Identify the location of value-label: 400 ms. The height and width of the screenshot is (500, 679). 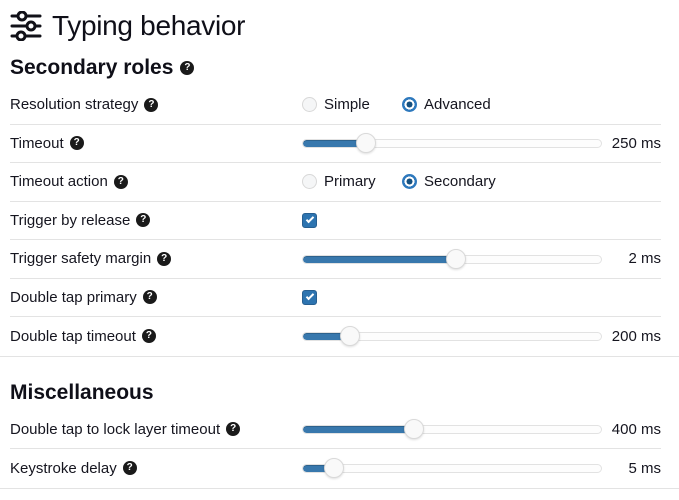
(636, 429).